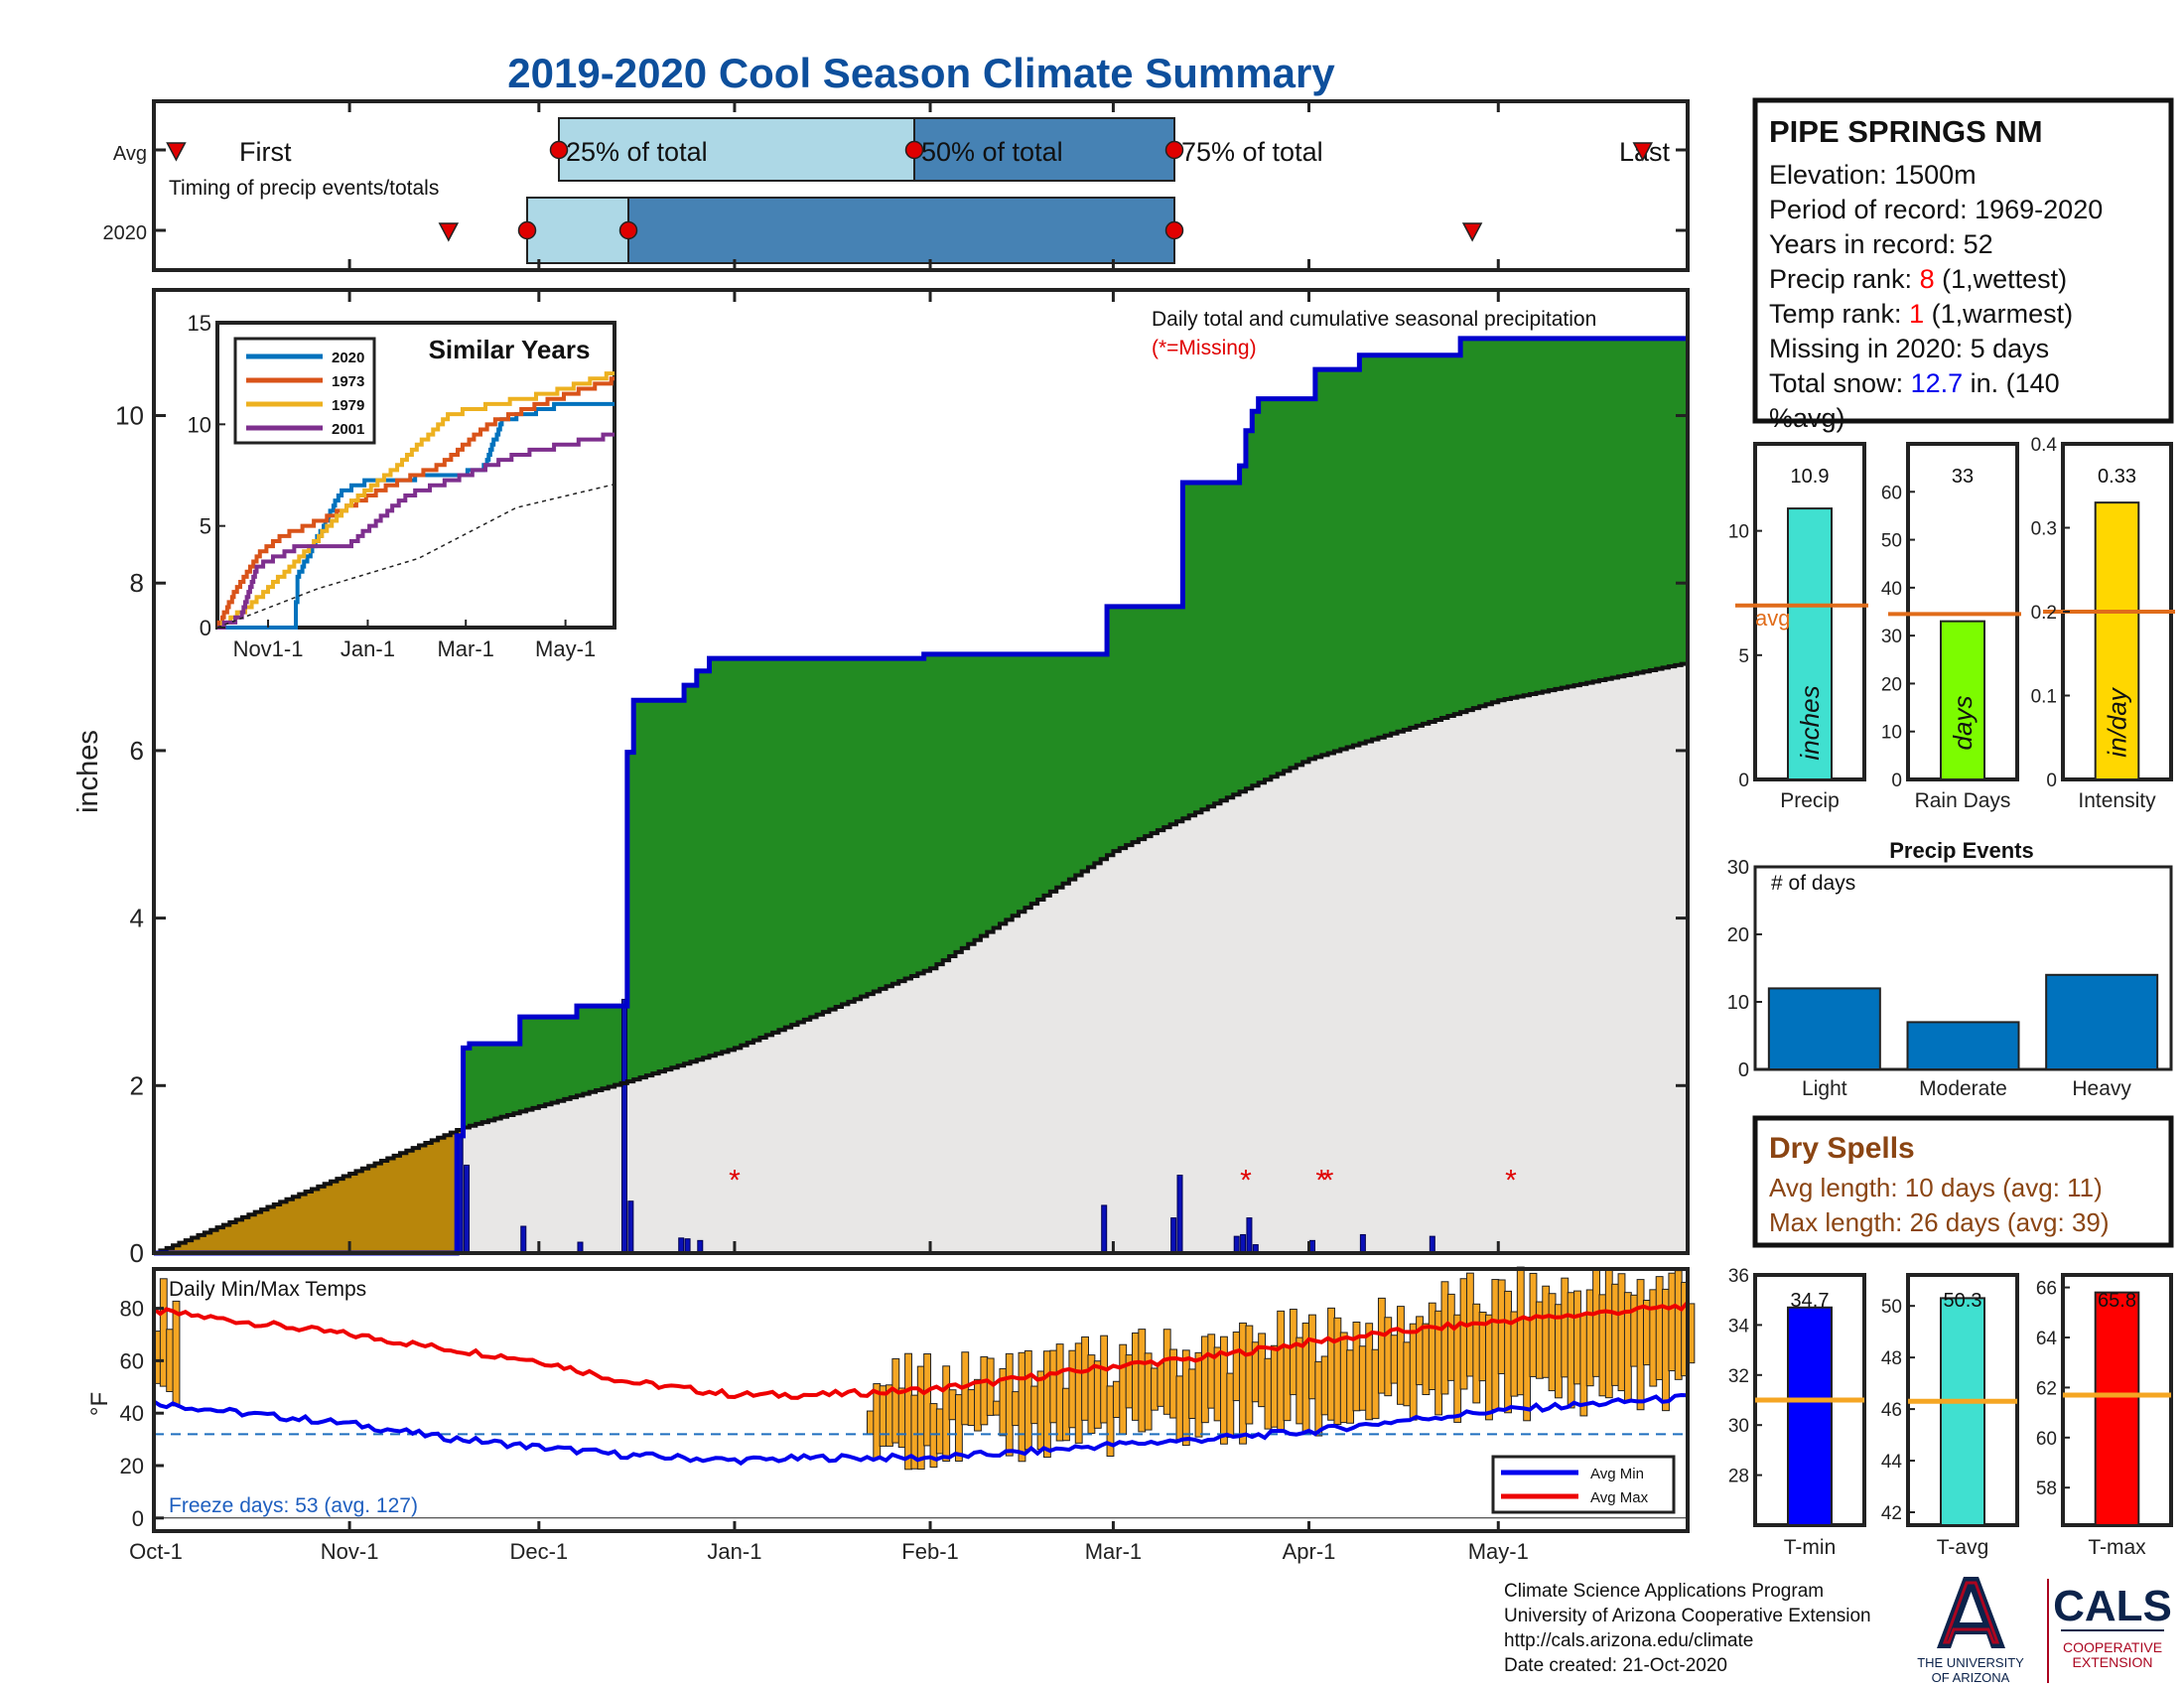  Describe the element at coordinates (132, 1309) in the screenshot. I see `temp-y-tick-label: 80` at that location.